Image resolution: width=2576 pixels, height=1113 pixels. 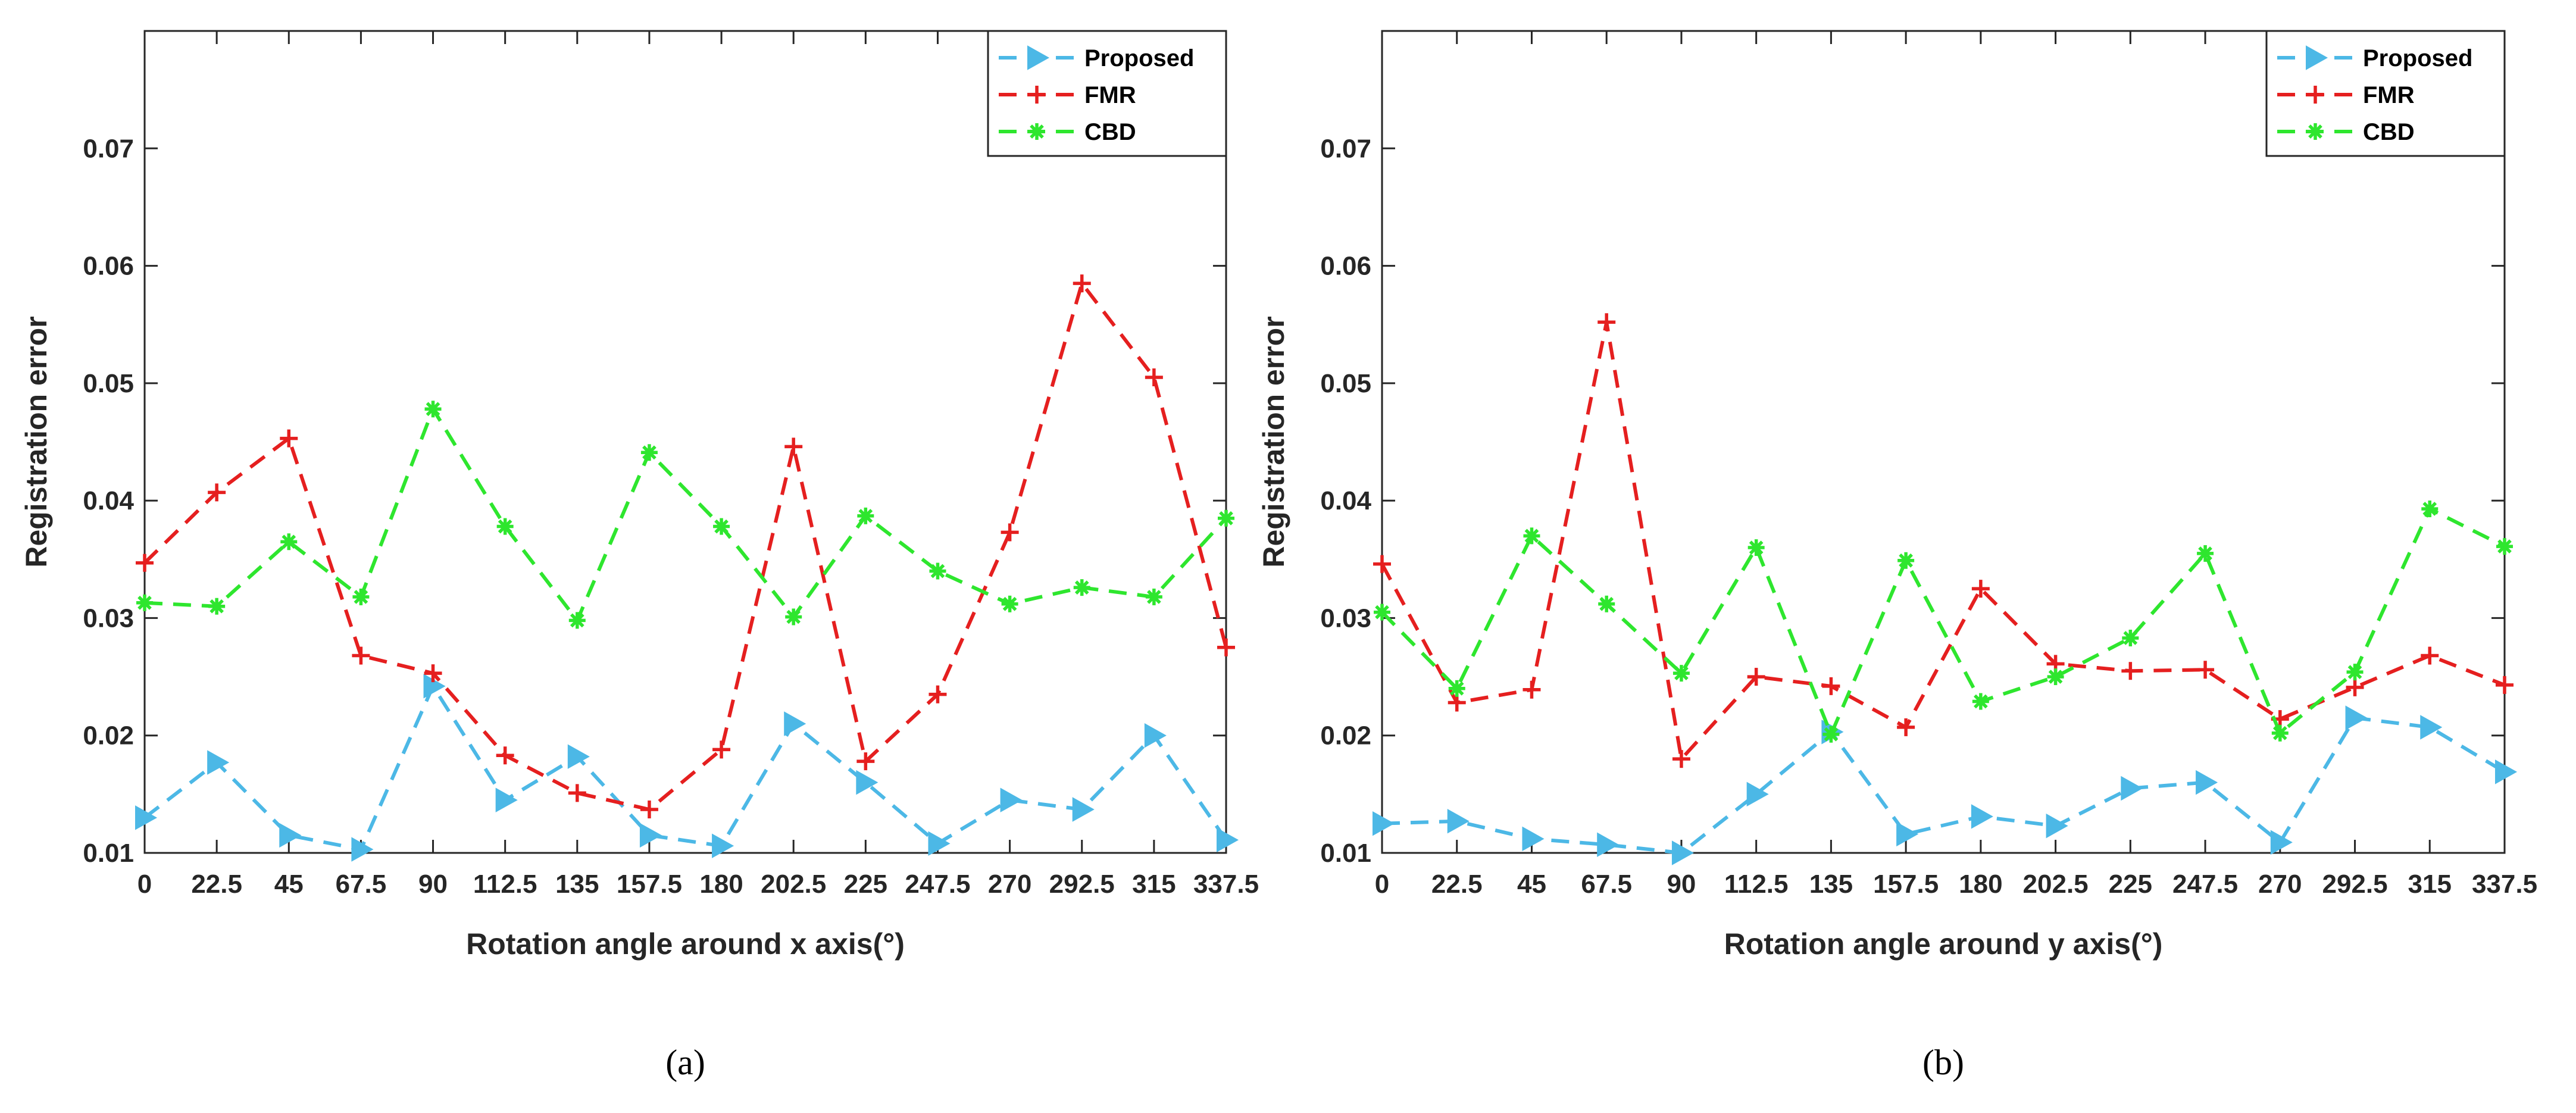 What do you see at coordinates (1345, 384) in the screenshot?
I see `y-tick-label: 0.05` at bounding box center [1345, 384].